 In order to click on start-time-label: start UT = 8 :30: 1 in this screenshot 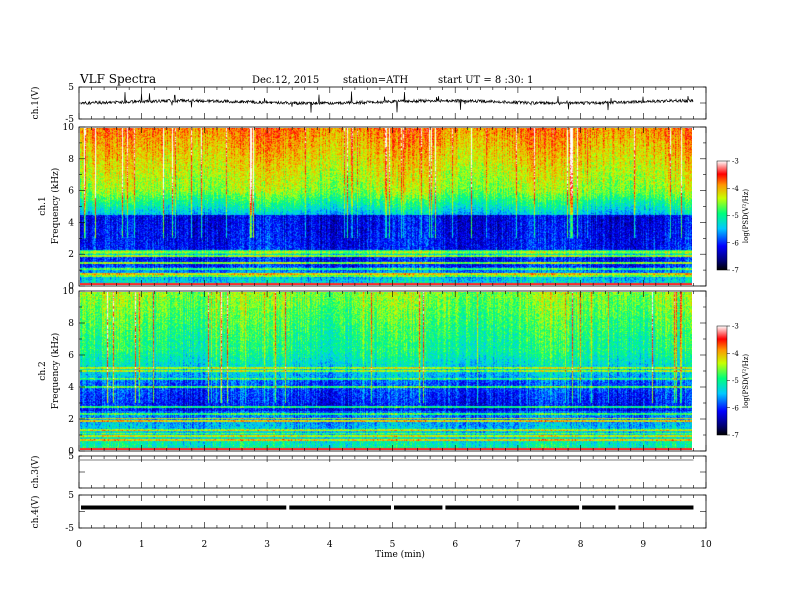, I will do `click(485, 80)`.